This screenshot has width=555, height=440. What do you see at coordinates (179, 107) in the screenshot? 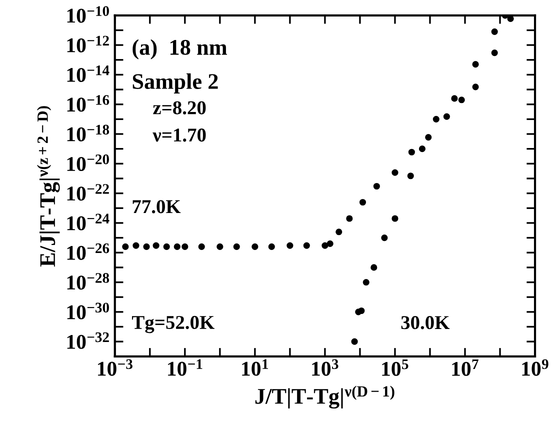
I see `annotation: z=8.20` at bounding box center [179, 107].